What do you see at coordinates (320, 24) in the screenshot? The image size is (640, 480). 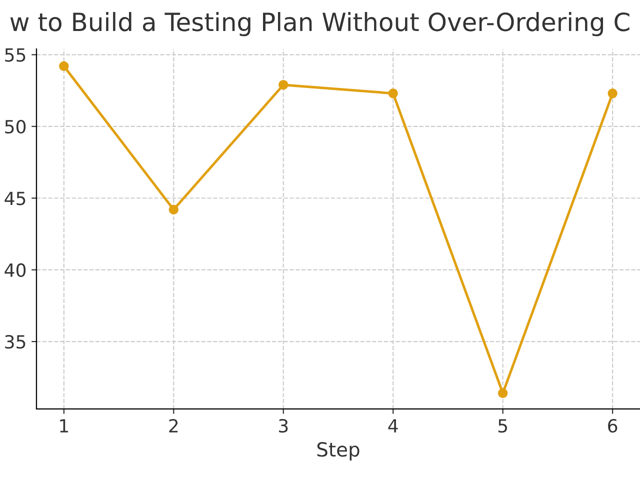 I see `chart-title: w to Build a Testing Plan Without Over-Ordering C` at bounding box center [320, 24].